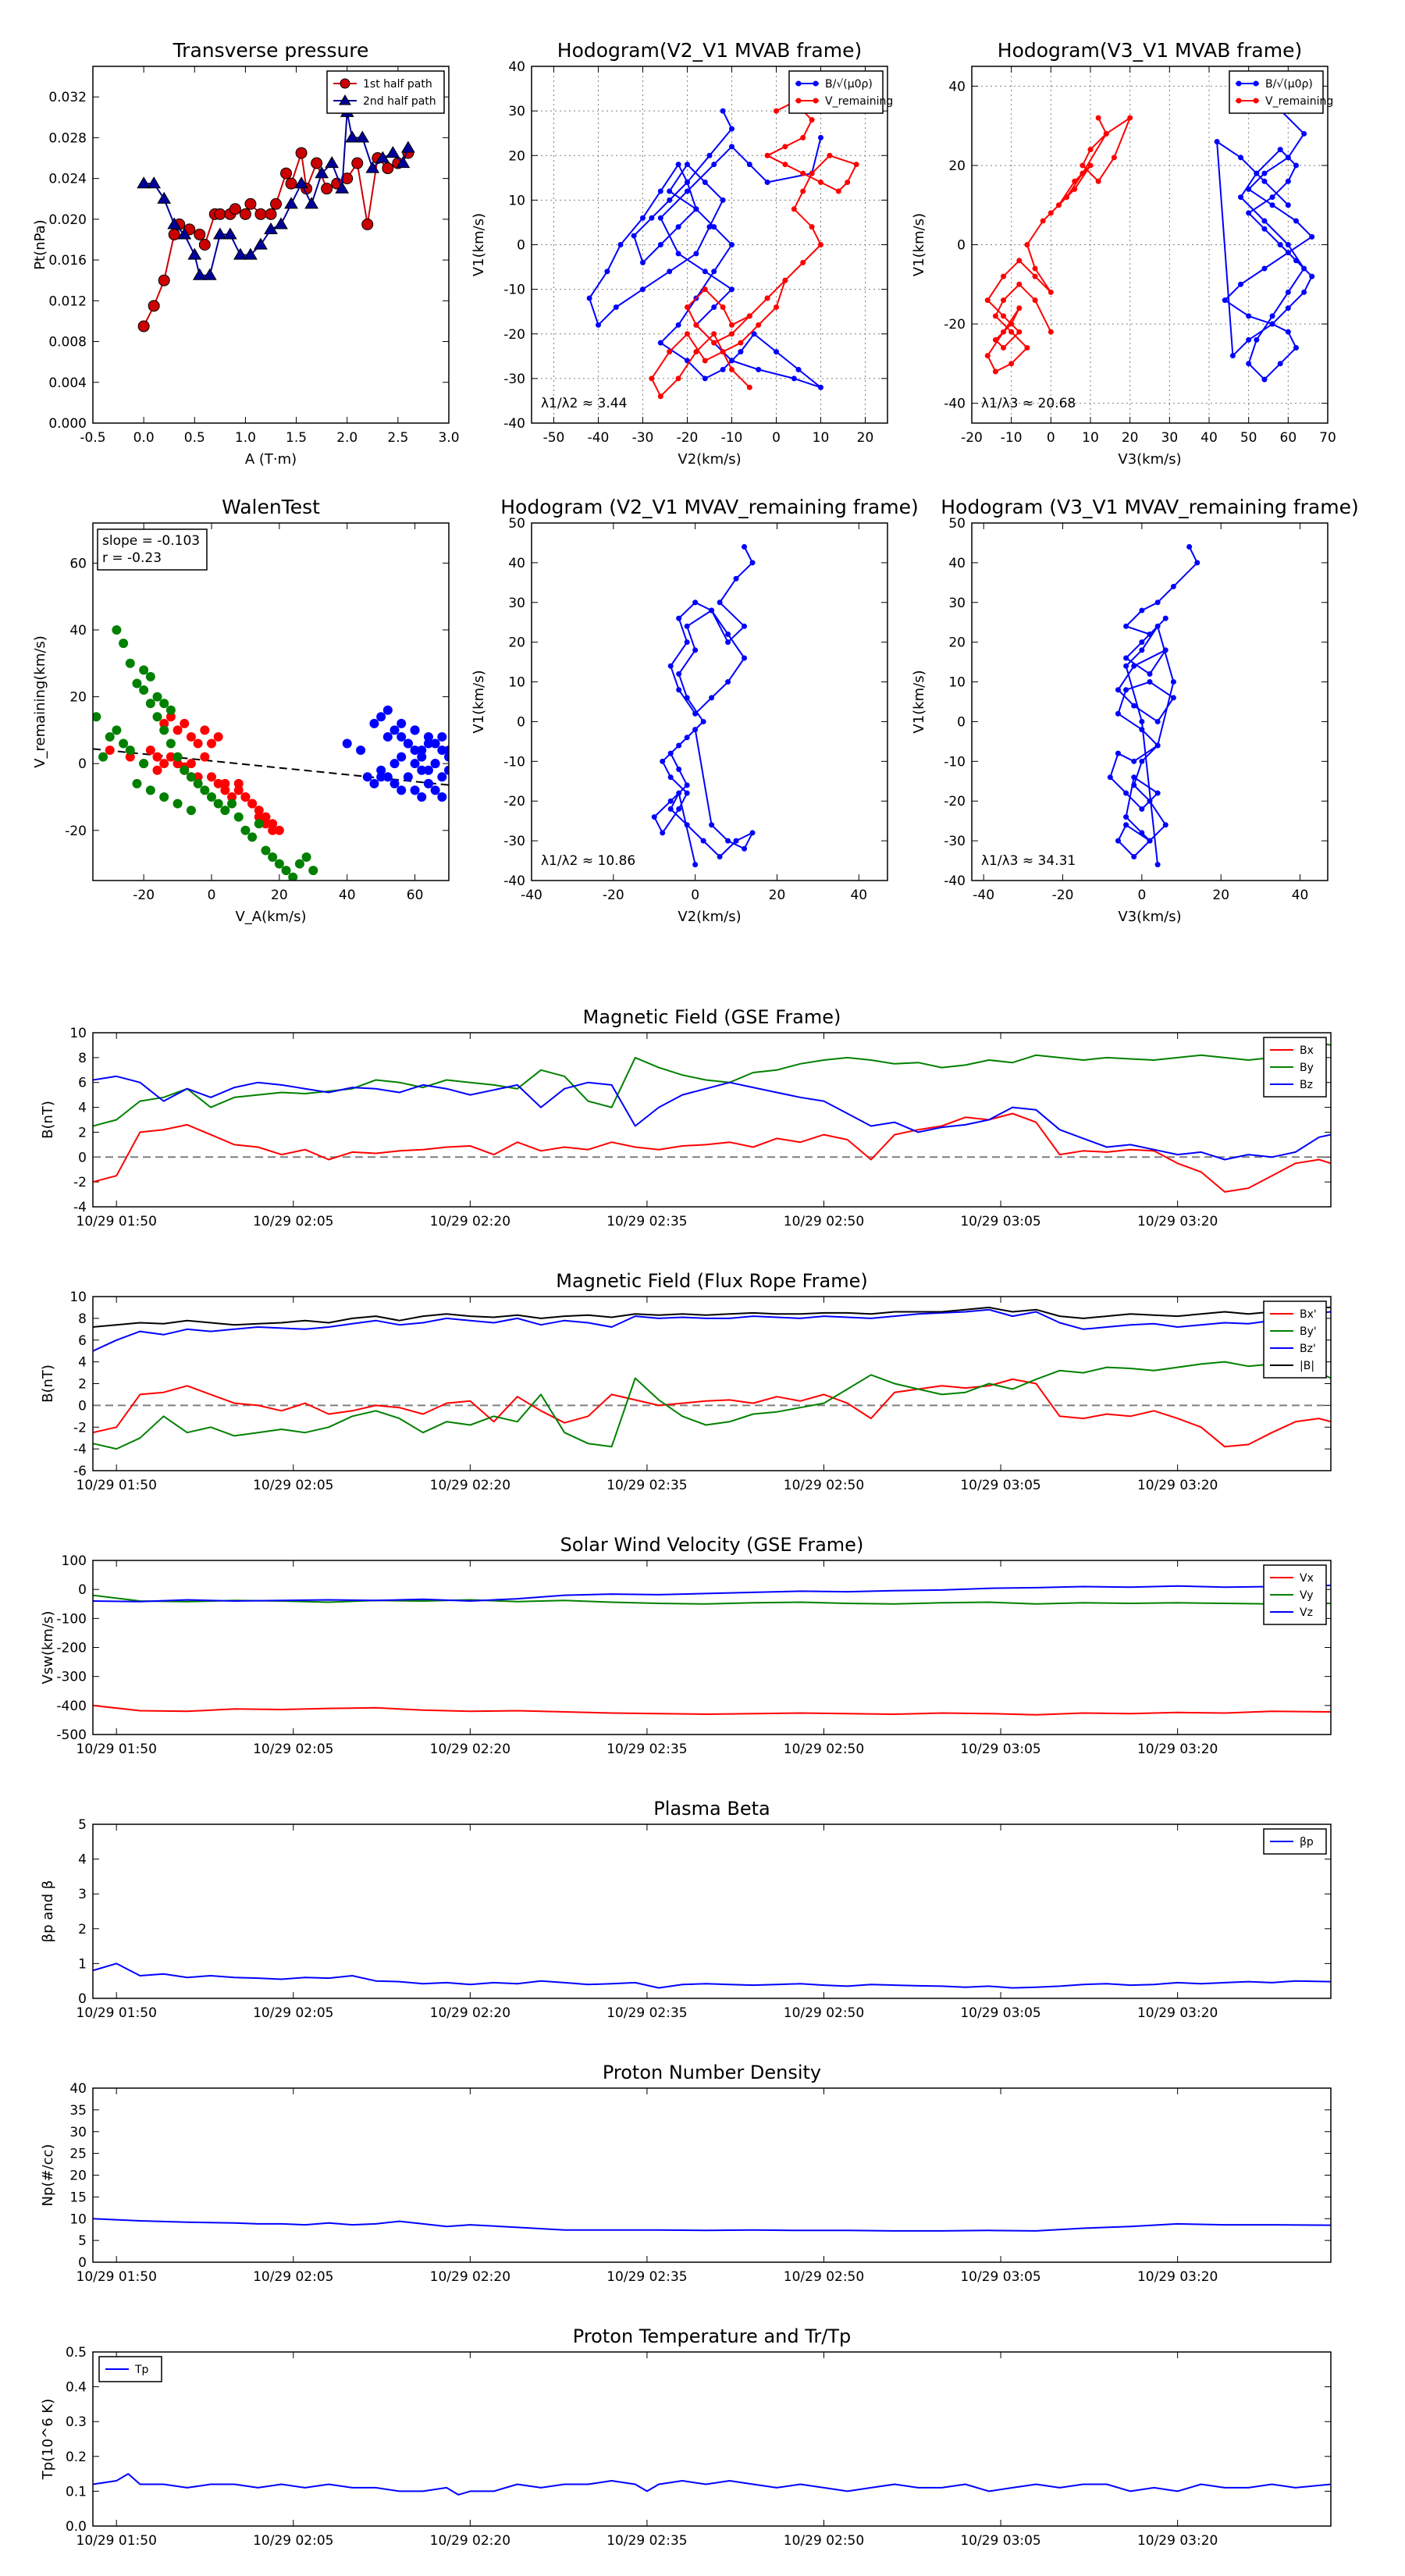 This screenshot has width=1405, height=2576. Describe the element at coordinates (955, 762) in the screenshot. I see `y-tick-label: -10` at that location.